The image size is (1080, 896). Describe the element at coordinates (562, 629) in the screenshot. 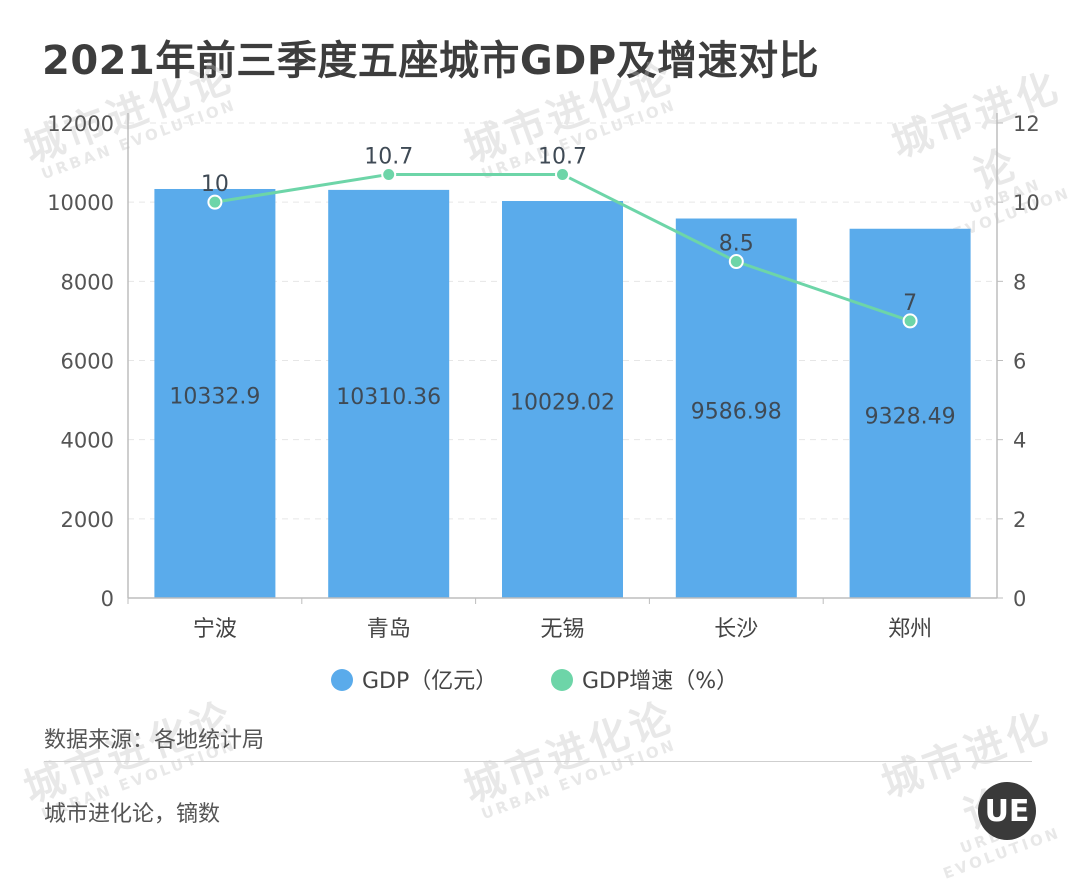

I see `x-tick-label: 无锡` at that location.